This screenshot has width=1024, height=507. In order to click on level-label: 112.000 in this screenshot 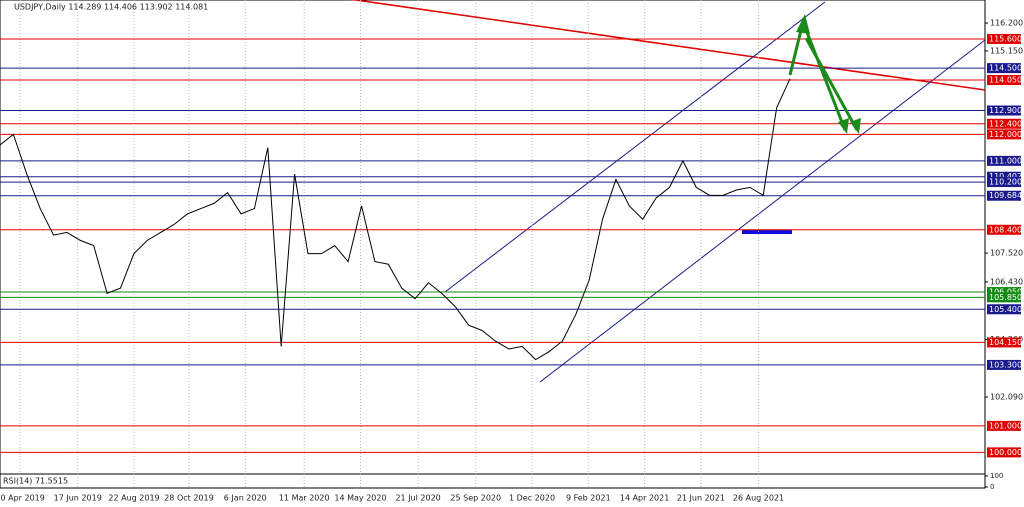, I will do `click(1005, 134)`.